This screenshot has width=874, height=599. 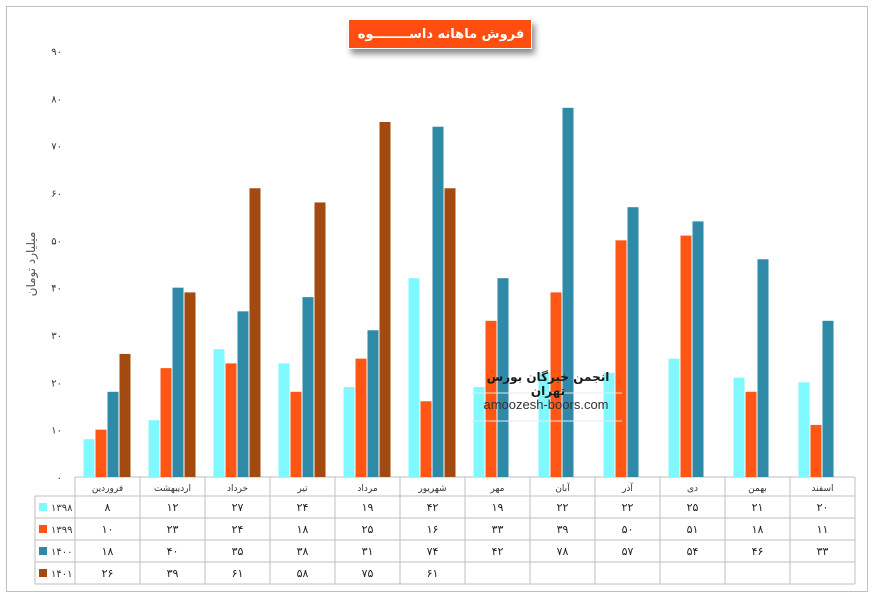 What do you see at coordinates (758, 551) in the screenshot?
I see `data-label: ۴۶` at bounding box center [758, 551].